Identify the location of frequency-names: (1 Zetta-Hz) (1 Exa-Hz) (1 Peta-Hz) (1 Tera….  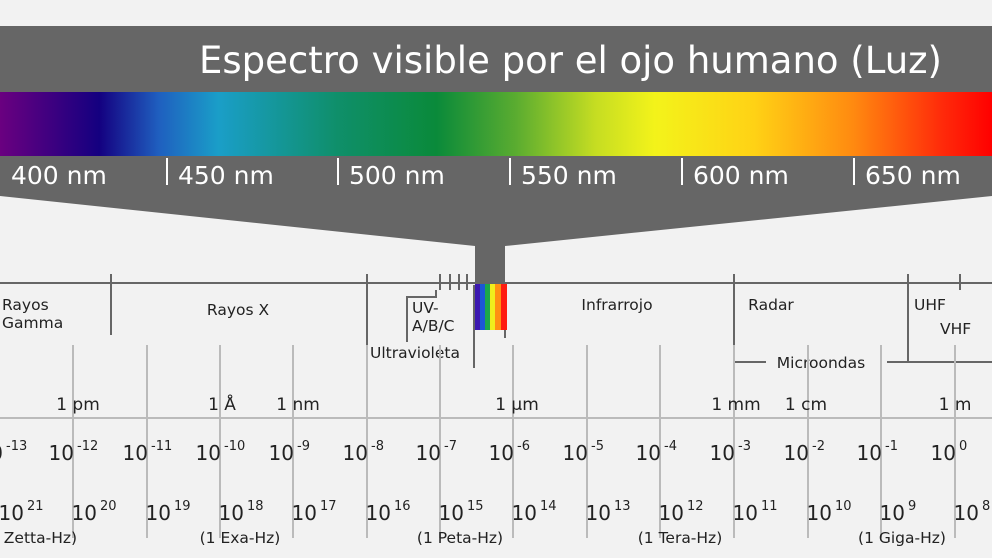
(473, 538).